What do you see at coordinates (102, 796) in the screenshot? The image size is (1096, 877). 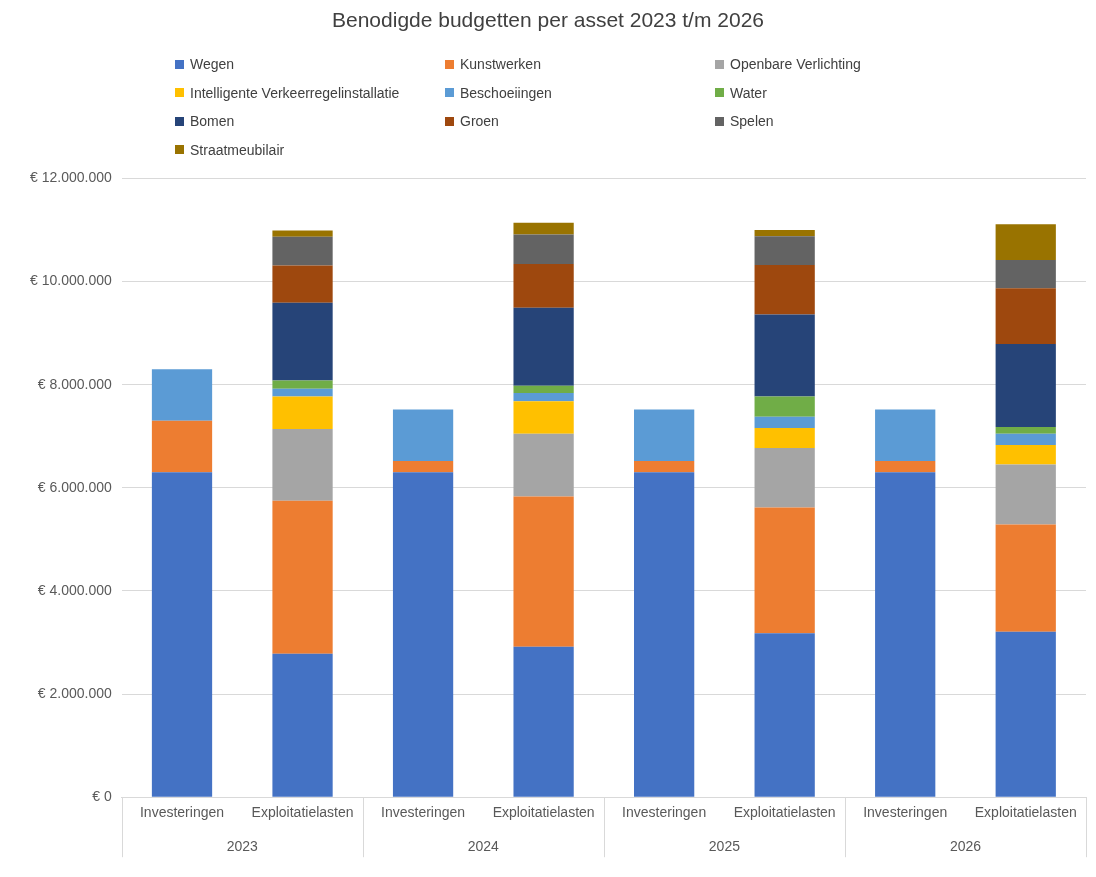 I see `y-tick-label: € 0` at bounding box center [102, 796].